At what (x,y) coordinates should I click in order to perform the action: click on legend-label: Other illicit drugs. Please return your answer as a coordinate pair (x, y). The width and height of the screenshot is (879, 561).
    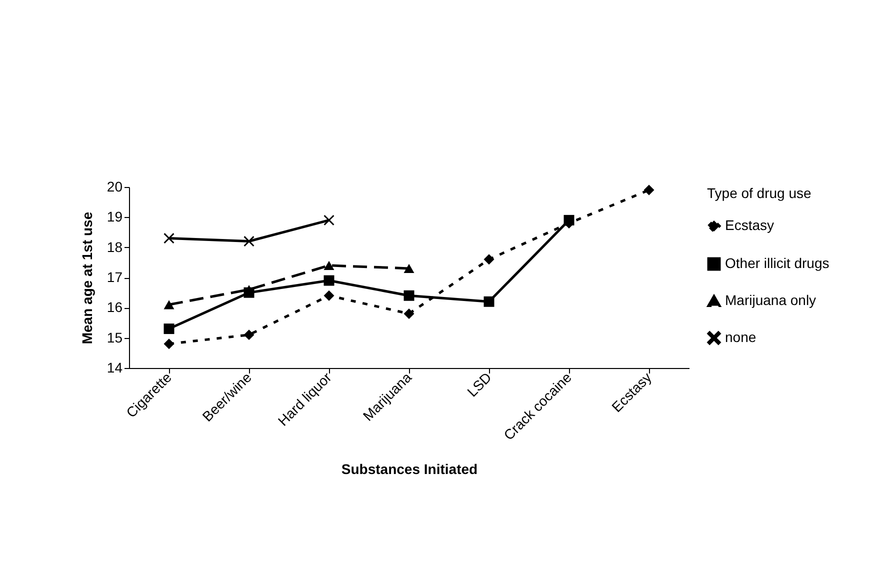
    Looking at the image, I should click on (777, 263).